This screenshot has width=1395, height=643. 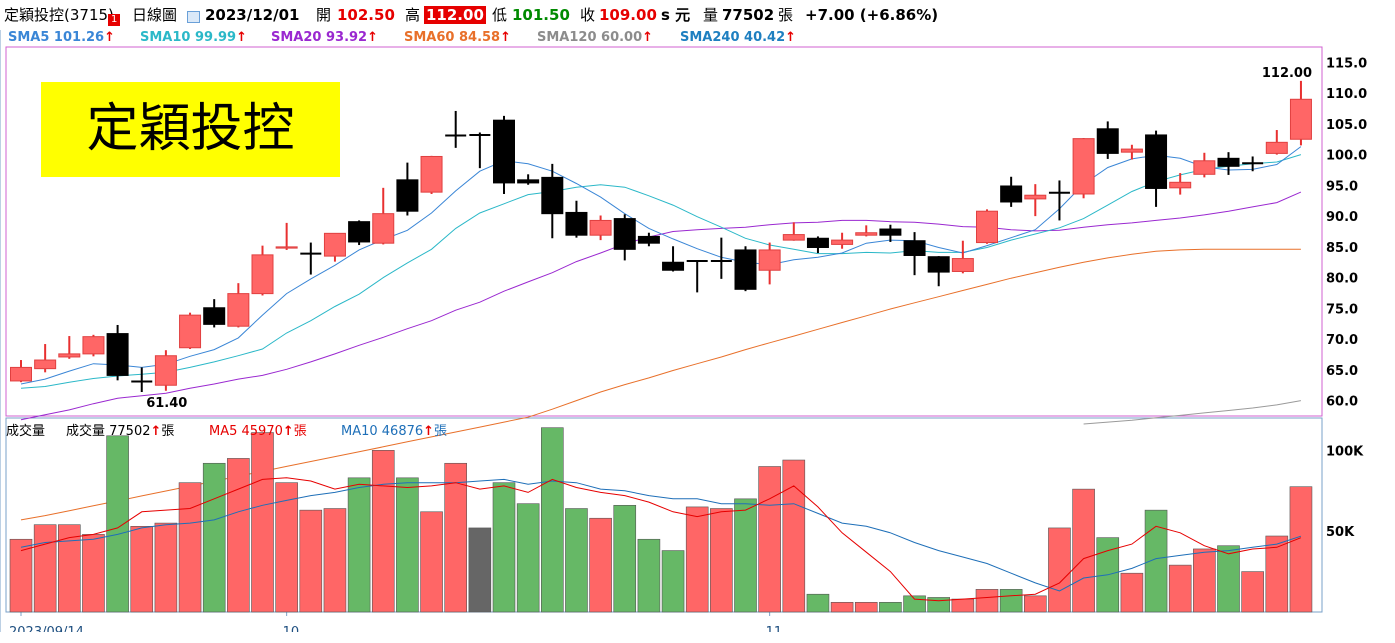 I want to click on price-tick-label: 80.0, so click(x=1342, y=279).